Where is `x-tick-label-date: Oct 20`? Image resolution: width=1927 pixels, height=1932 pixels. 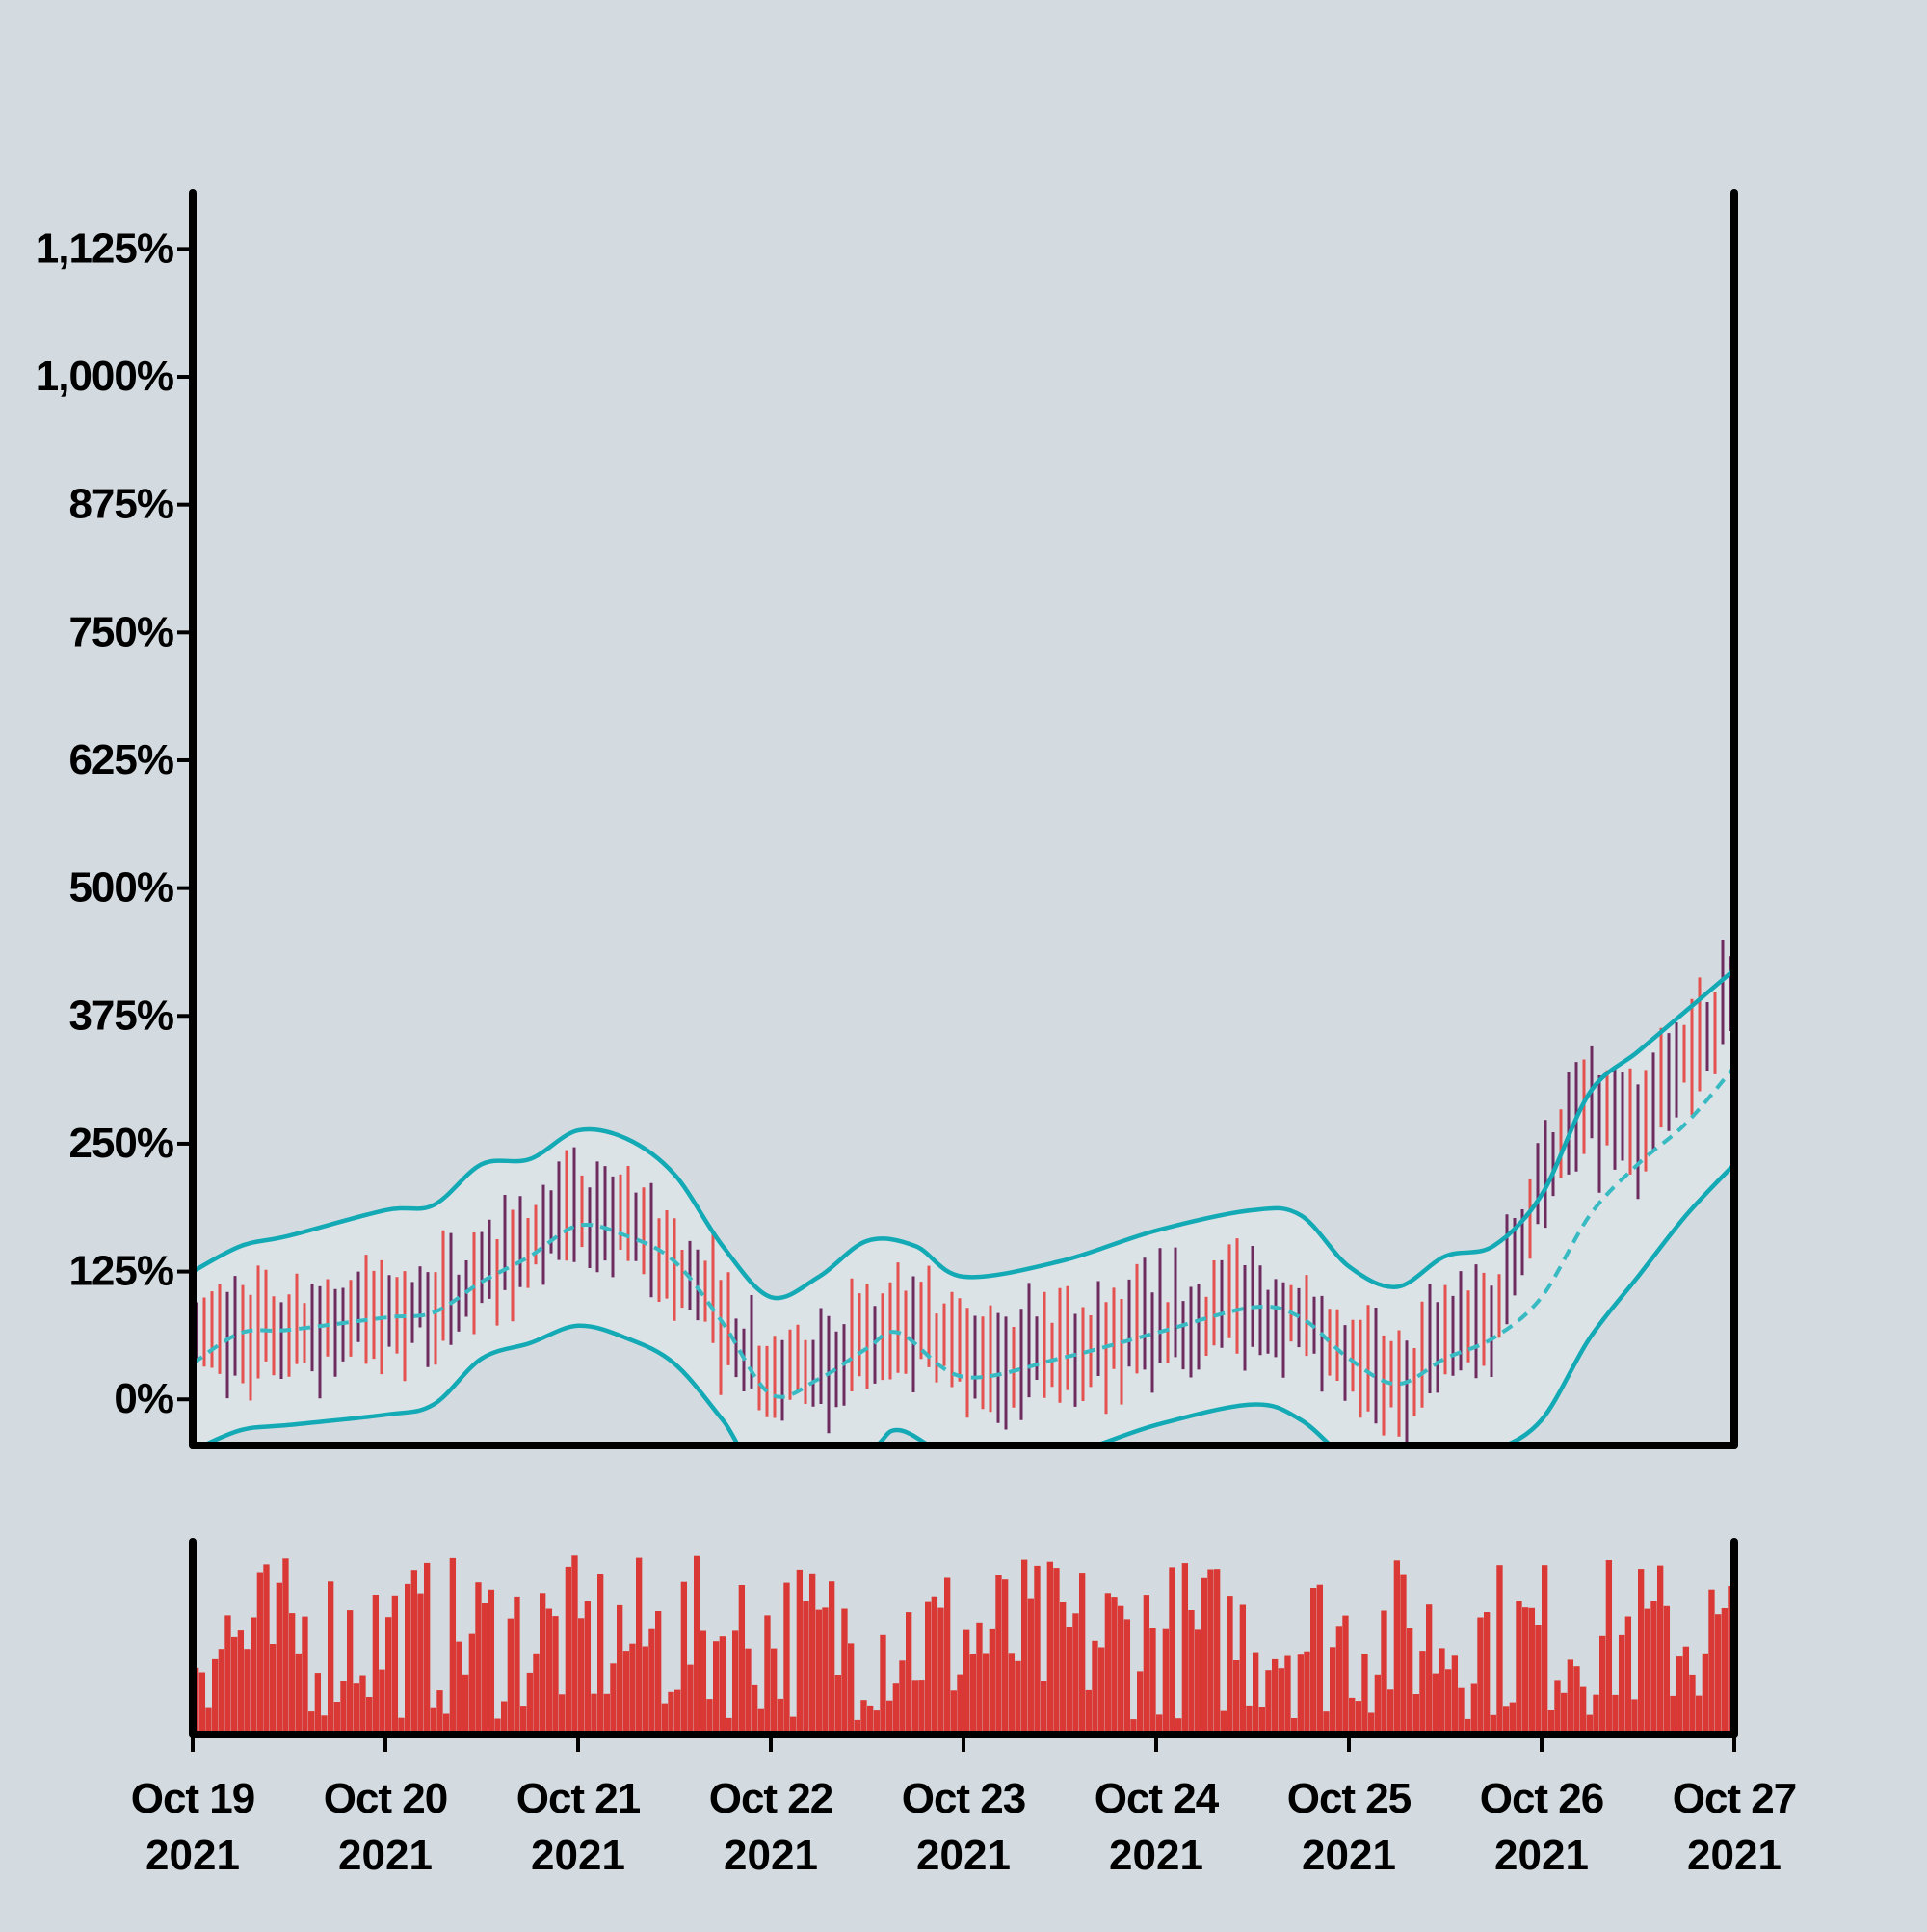 x-tick-label-date: Oct 20 is located at coordinates (386, 1798).